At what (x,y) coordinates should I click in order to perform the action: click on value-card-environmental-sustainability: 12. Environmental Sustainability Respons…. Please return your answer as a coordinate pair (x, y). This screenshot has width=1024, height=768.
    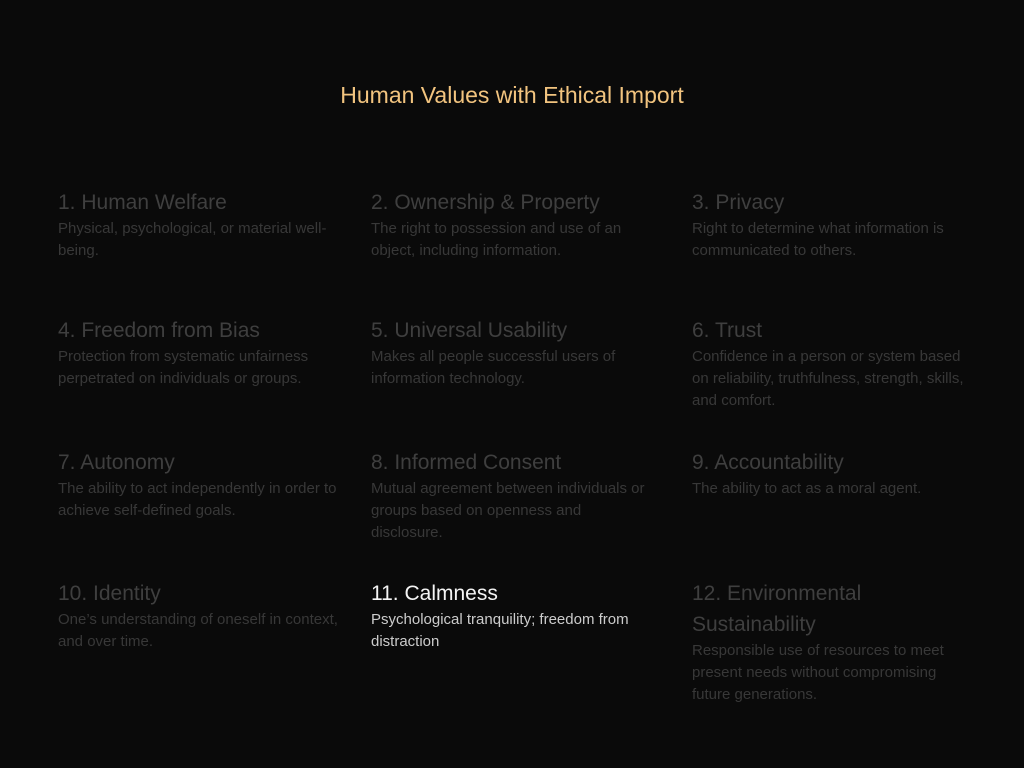
    Looking at the image, I should click on (829, 642).